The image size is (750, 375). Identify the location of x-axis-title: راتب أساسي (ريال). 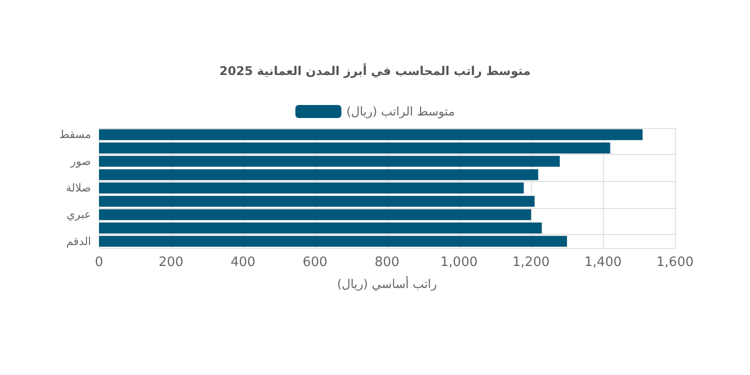
(387, 283).